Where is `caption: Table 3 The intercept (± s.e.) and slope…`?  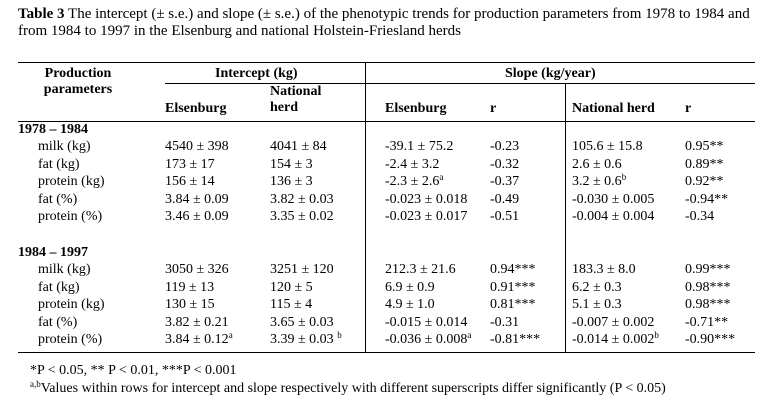 caption: Table 3 The intercept (± s.e.) and slope… is located at coordinates (389, 23).